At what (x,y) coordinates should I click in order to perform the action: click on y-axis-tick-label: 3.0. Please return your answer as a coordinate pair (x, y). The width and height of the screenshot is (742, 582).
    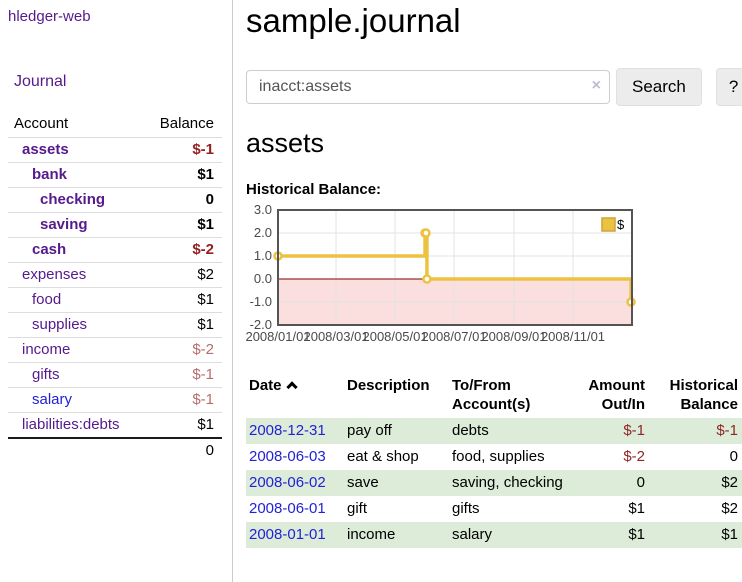
    Looking at the image, I should click on (263, 210).